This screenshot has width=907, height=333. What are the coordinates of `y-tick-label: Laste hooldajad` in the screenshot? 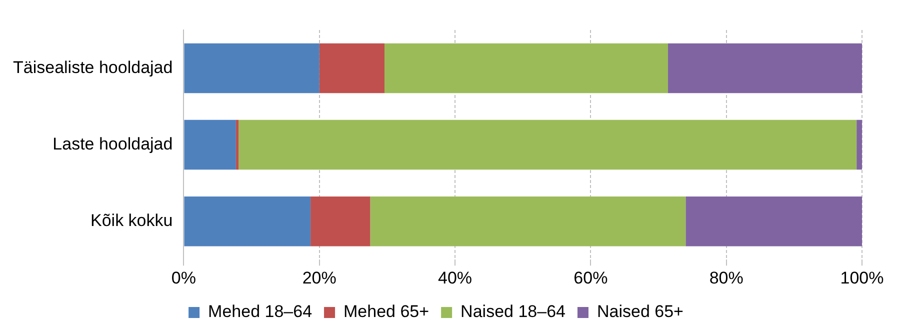 It's located at (112, 144).